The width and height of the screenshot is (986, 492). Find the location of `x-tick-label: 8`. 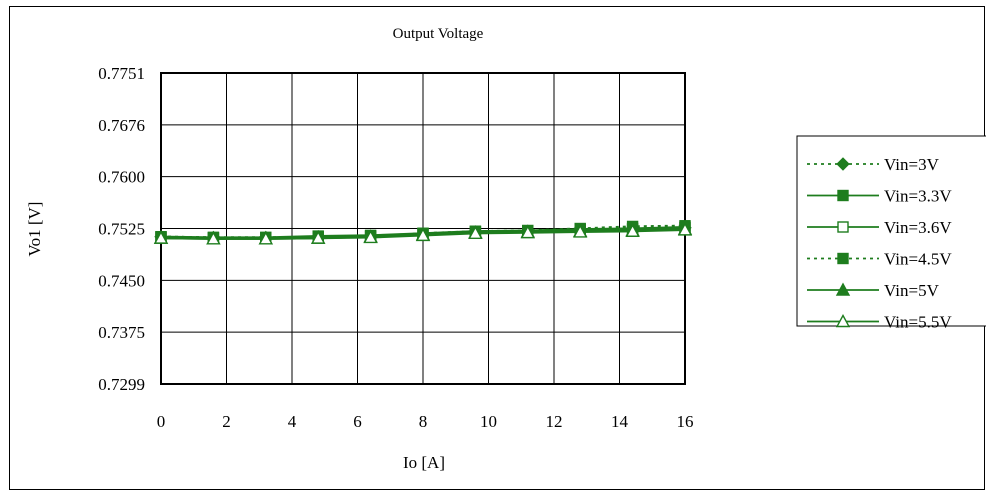

x-tick-label: 8 is located at coordinates (423, 421).